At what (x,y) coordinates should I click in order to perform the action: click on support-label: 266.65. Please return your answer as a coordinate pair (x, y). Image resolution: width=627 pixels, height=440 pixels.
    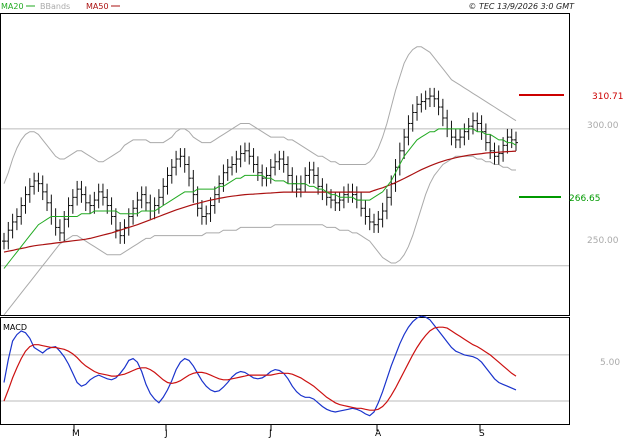
    Looking at the image, I should click on (585, 199).